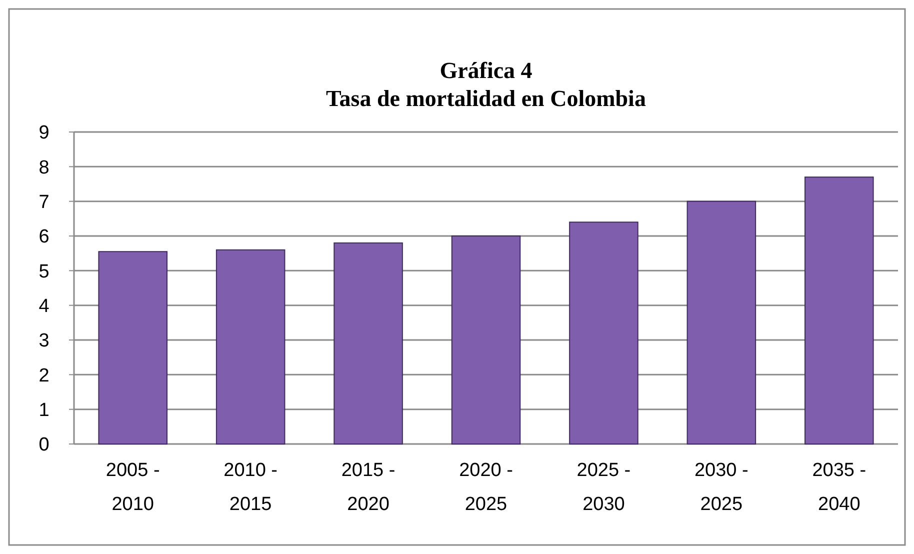 The height and width of the screenshot is (554, 914). What do you see at coordinates (44, 341) in the screenshot?
I see `y-tick-label: 3` at bounding box center [44, 341].